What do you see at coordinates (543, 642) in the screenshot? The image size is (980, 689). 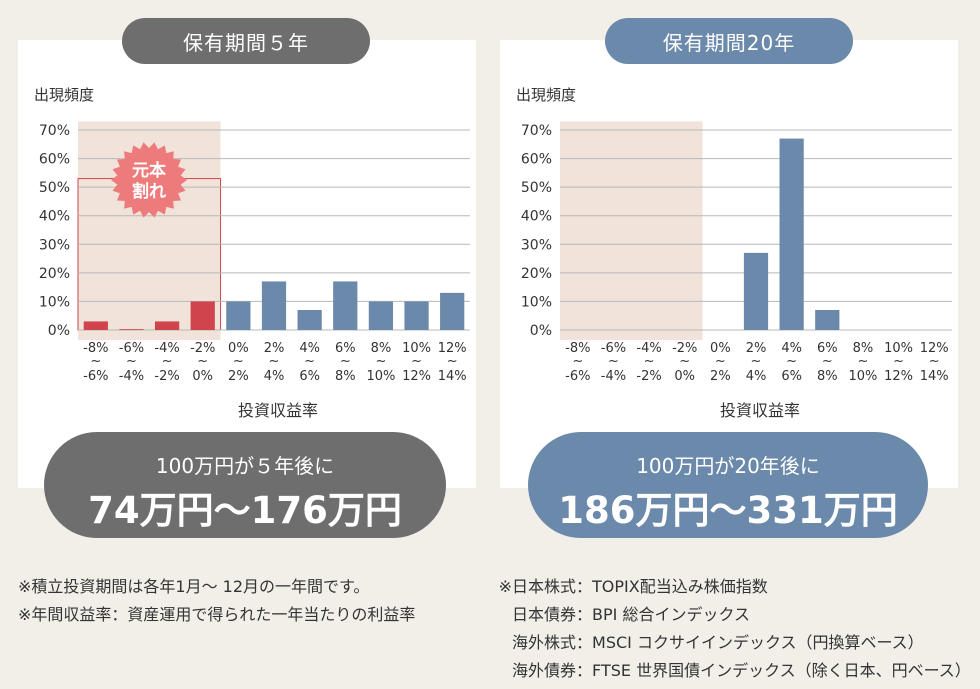 I see `footnote-label: 海外株式` at bounding box center [543, 642].